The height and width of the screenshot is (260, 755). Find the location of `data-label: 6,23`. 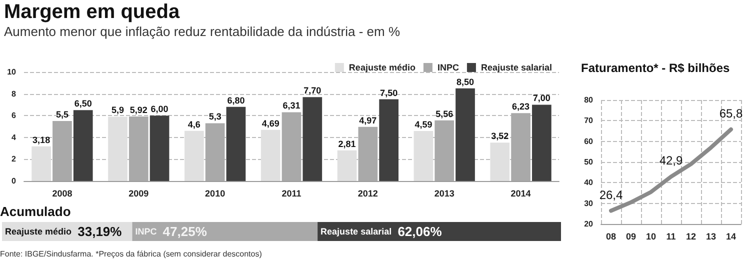

data-label: 6,23 is located at coordinates (521, 107).